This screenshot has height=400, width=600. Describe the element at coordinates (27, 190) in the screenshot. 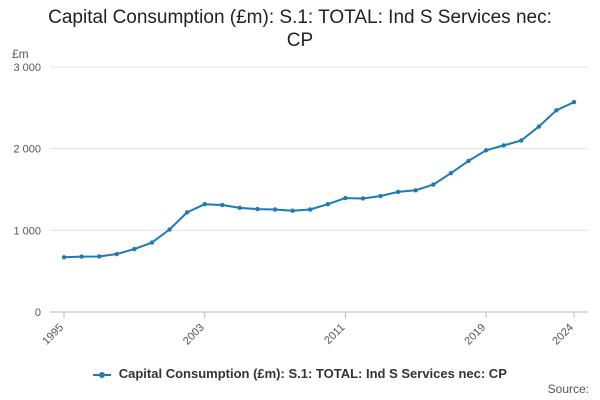

I see `y-axis-tick-labels: 0 1 000 2 000 3 000` at that location.